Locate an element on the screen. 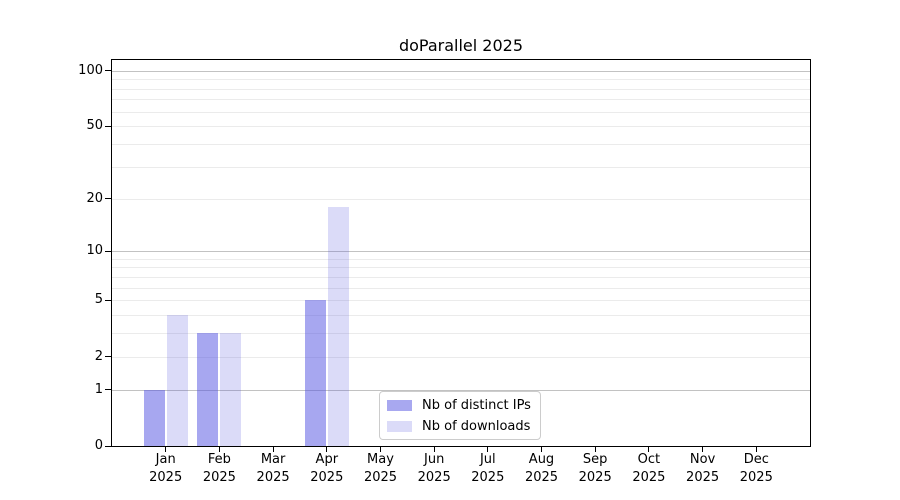 The image size is (900, 500). x-tick-mark-aug is located at coordinates (541, 450).